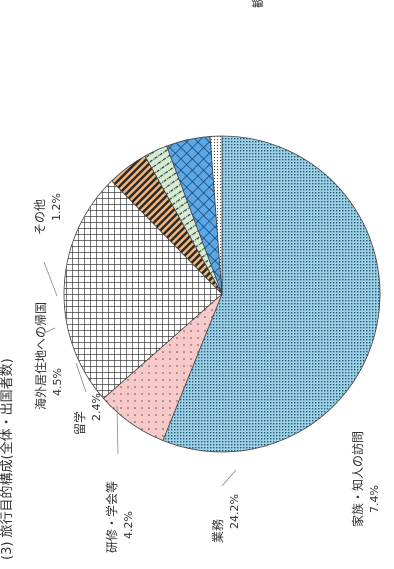 The image size is (394, 569). I want to click on slice-label: 海外居住地への帰国 4.5%, so click(48, 356).